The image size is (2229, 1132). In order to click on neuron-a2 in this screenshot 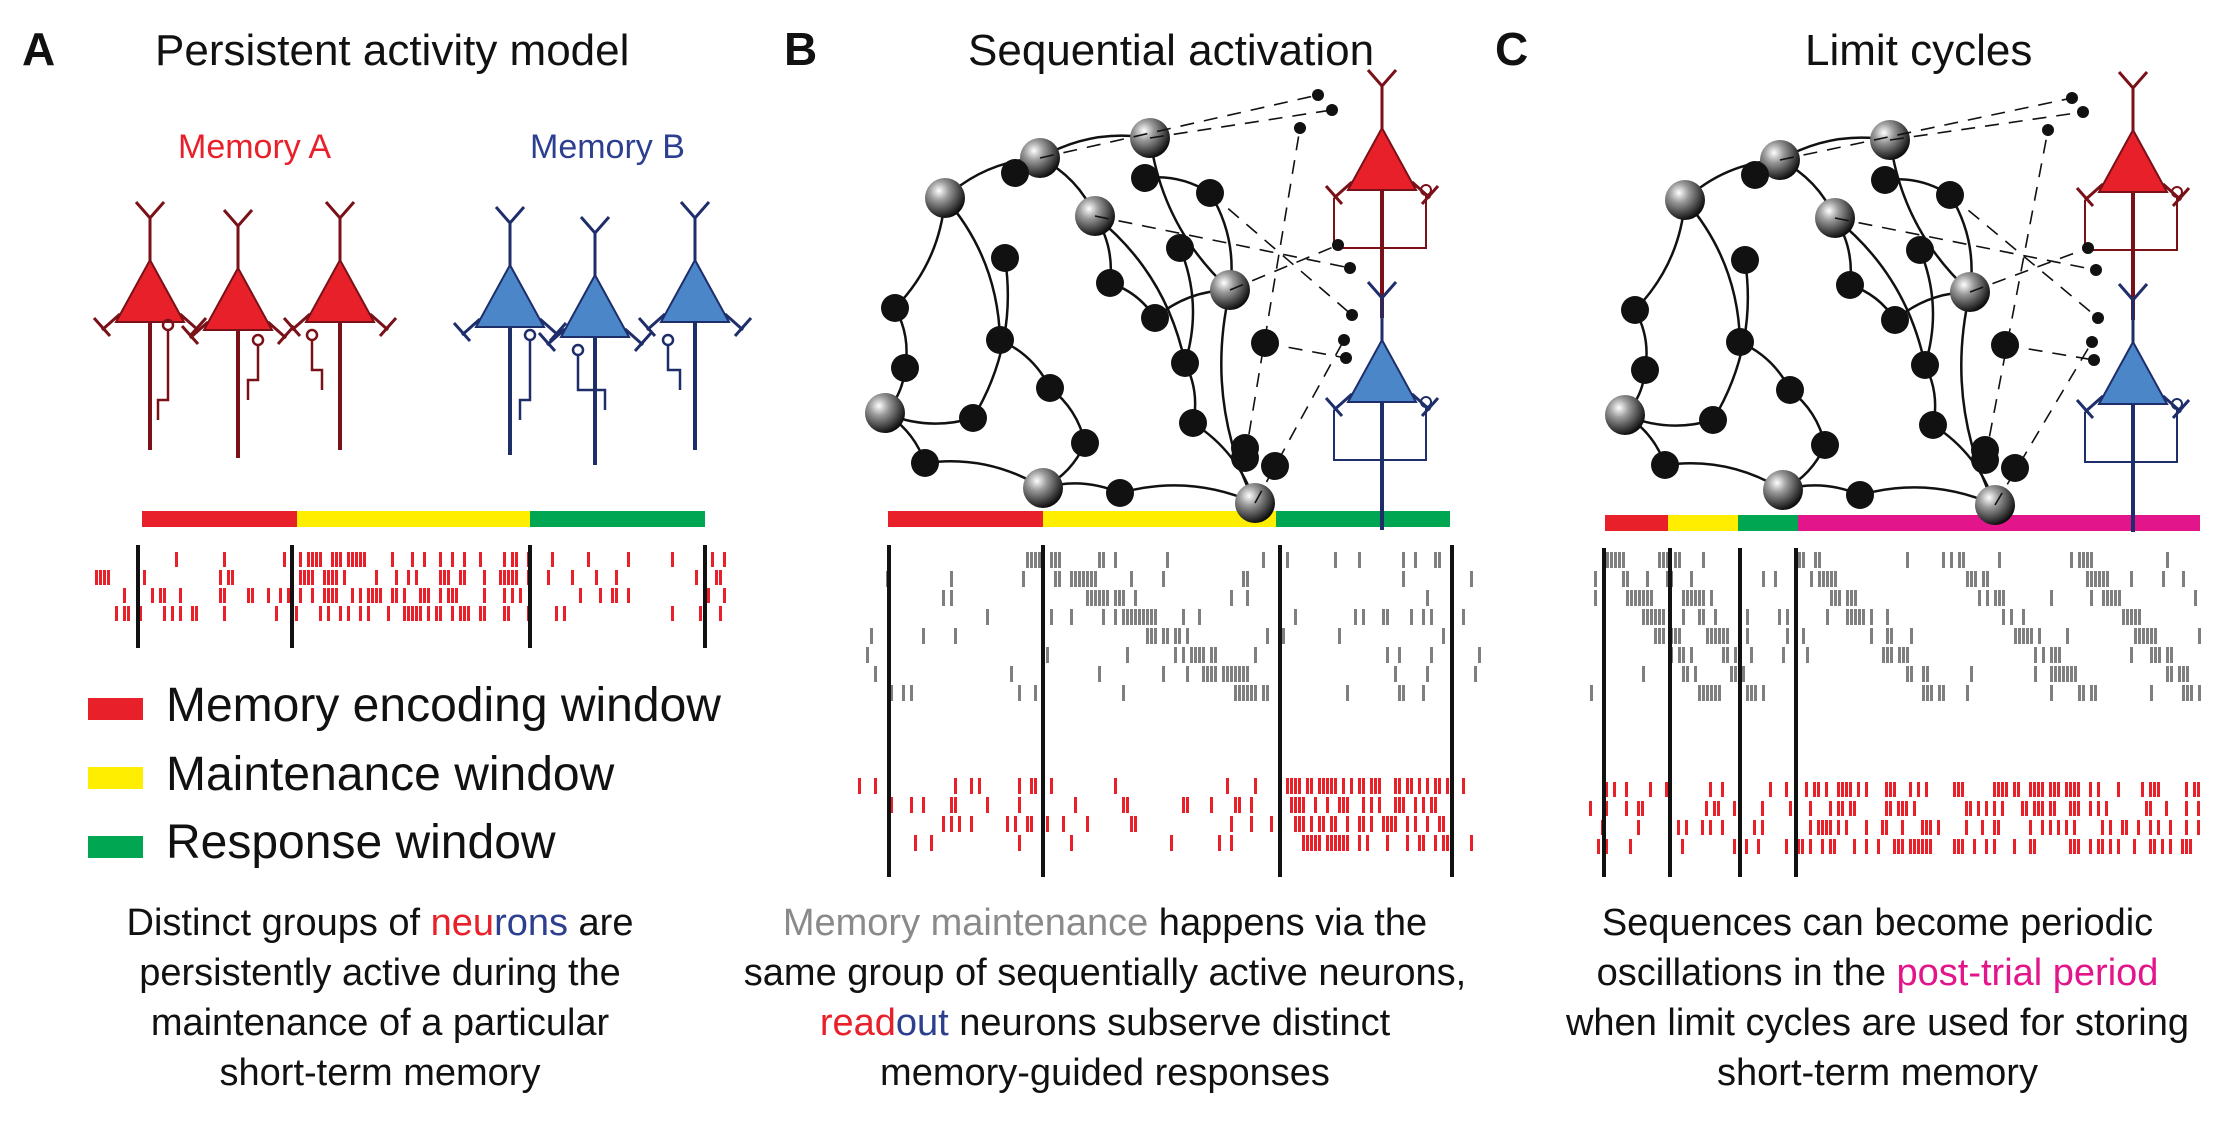, I will do `click(238, 333)`.